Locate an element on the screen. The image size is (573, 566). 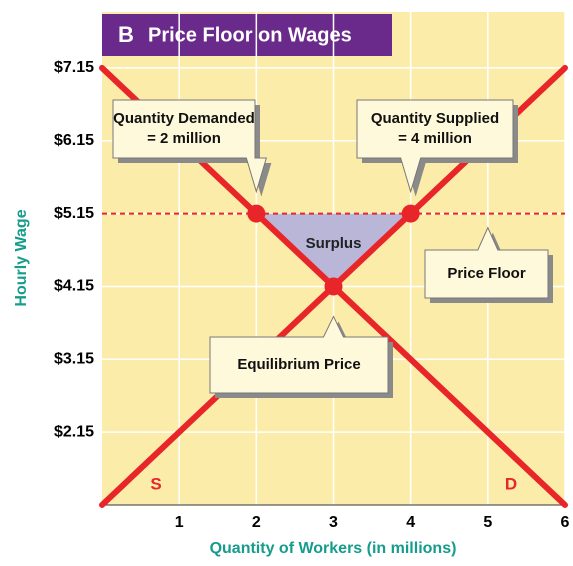
title-banner is located at coordinates (247, 35).